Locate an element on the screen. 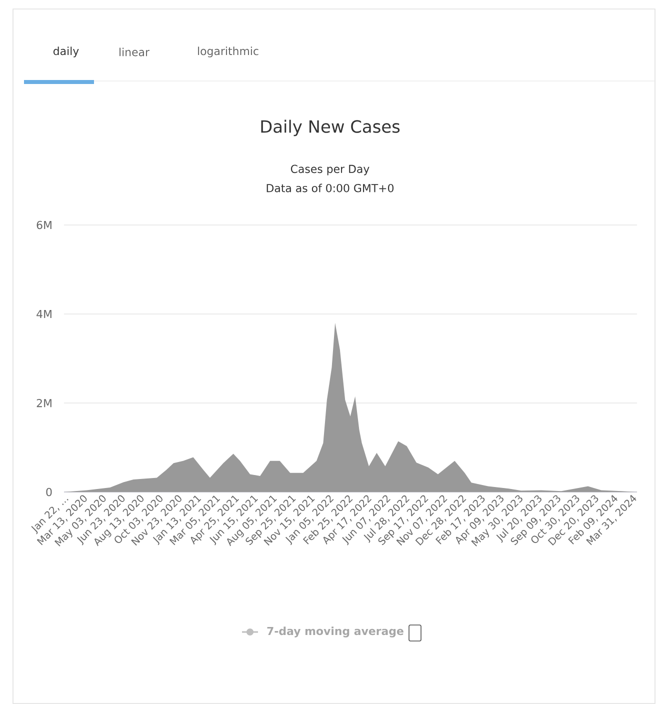 The image size is (661, 704). text: Data as of 0:00 GMT+0 is located at coordinates (330, 188).